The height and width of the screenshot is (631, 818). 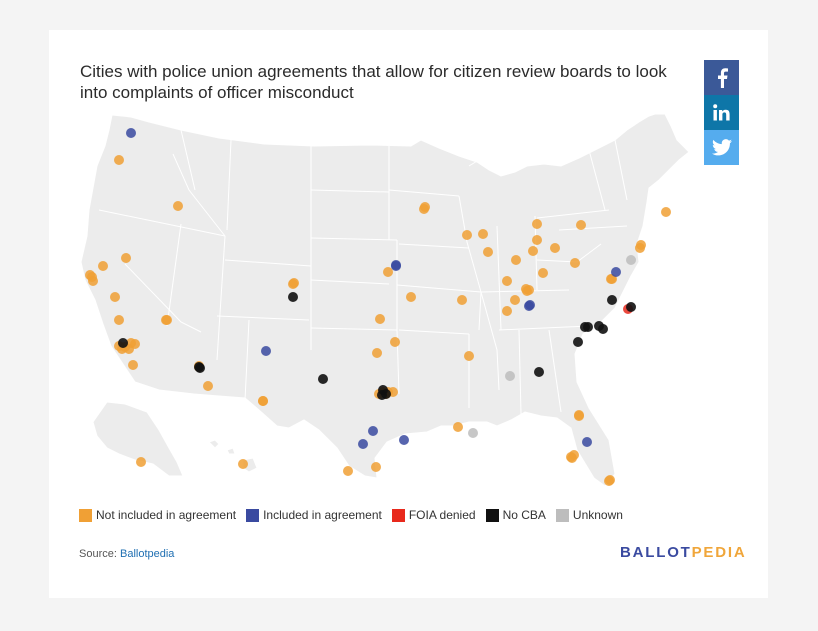 What do you see at coordinates (85, 515) in the screenshot?
I see `legend-swatch-not-included` at bounding box center [85, 515].